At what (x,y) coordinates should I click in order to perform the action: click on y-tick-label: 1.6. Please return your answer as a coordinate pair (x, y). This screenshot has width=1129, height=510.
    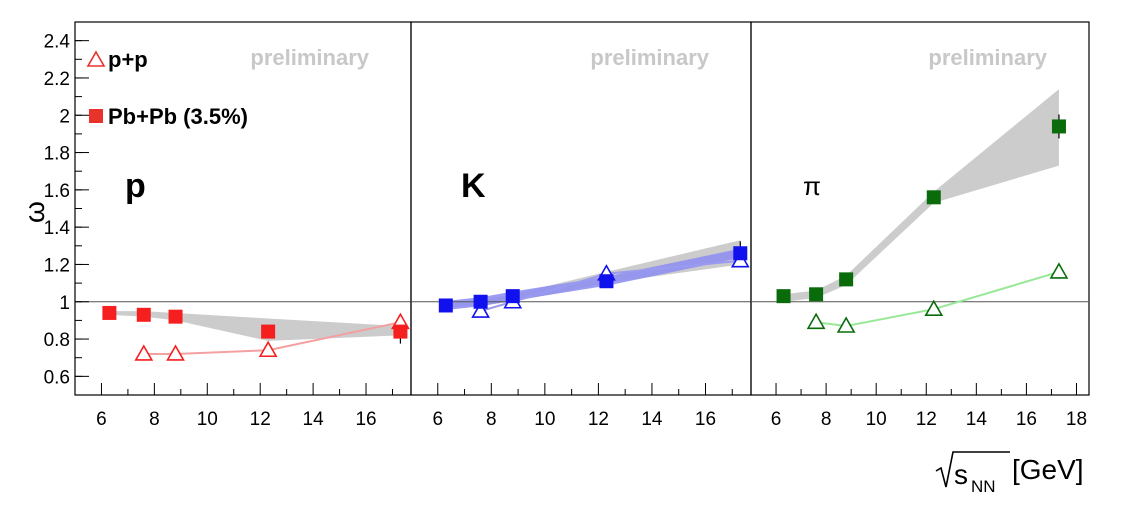
    Looking at the image, I should click on (57, 191).